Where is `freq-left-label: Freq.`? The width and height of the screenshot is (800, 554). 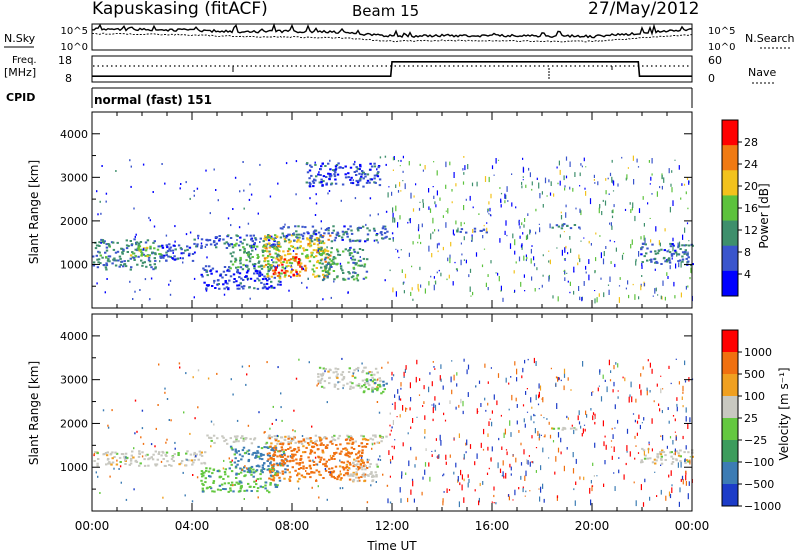
freq-left-label: Freq. is located at coordinates (24, 60).